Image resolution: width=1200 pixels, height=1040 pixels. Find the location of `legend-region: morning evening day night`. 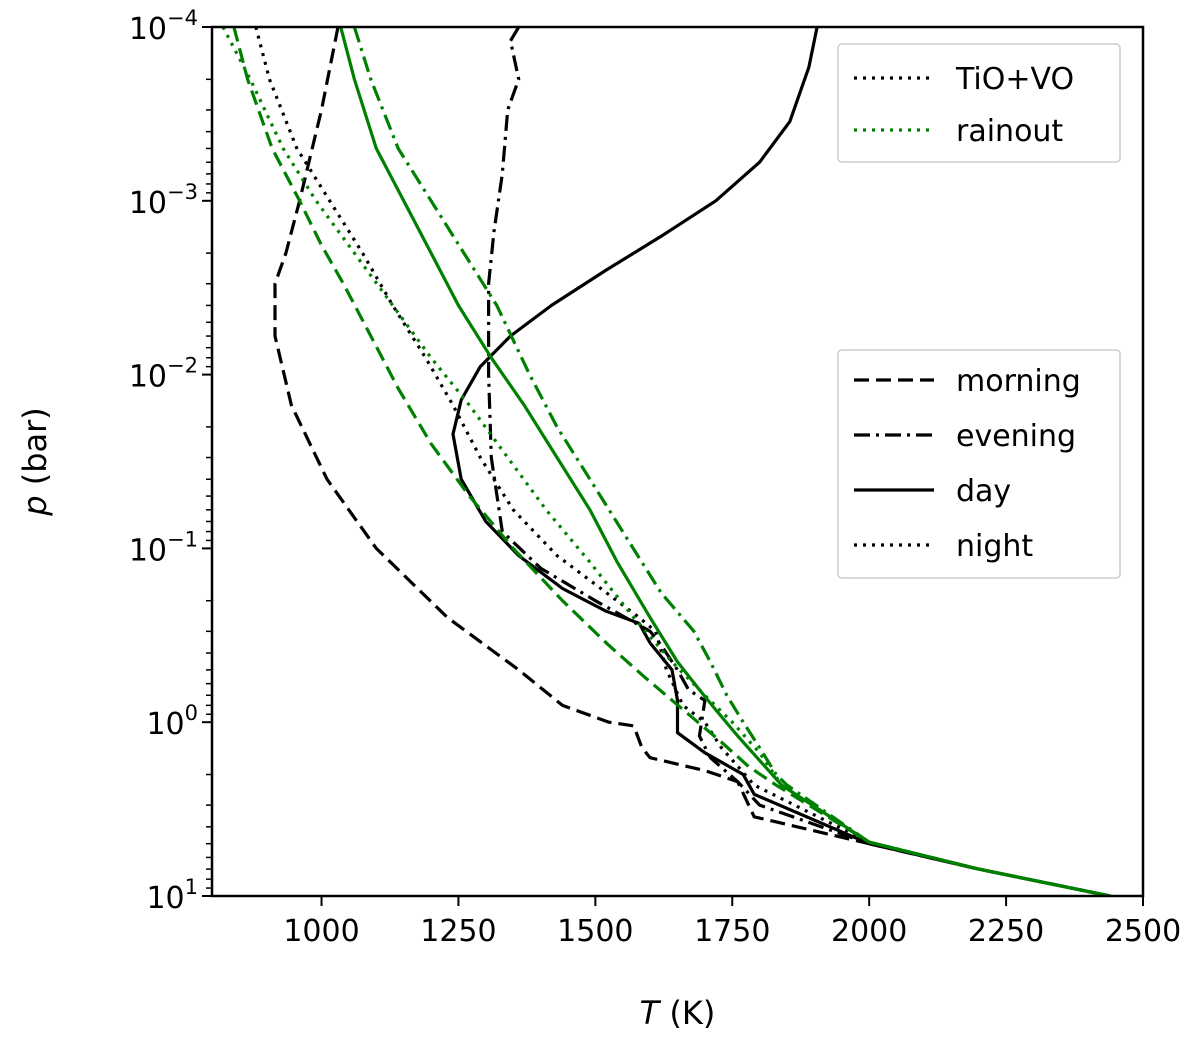

legend-region: morning evening day night is located at coordinates (979, 464).